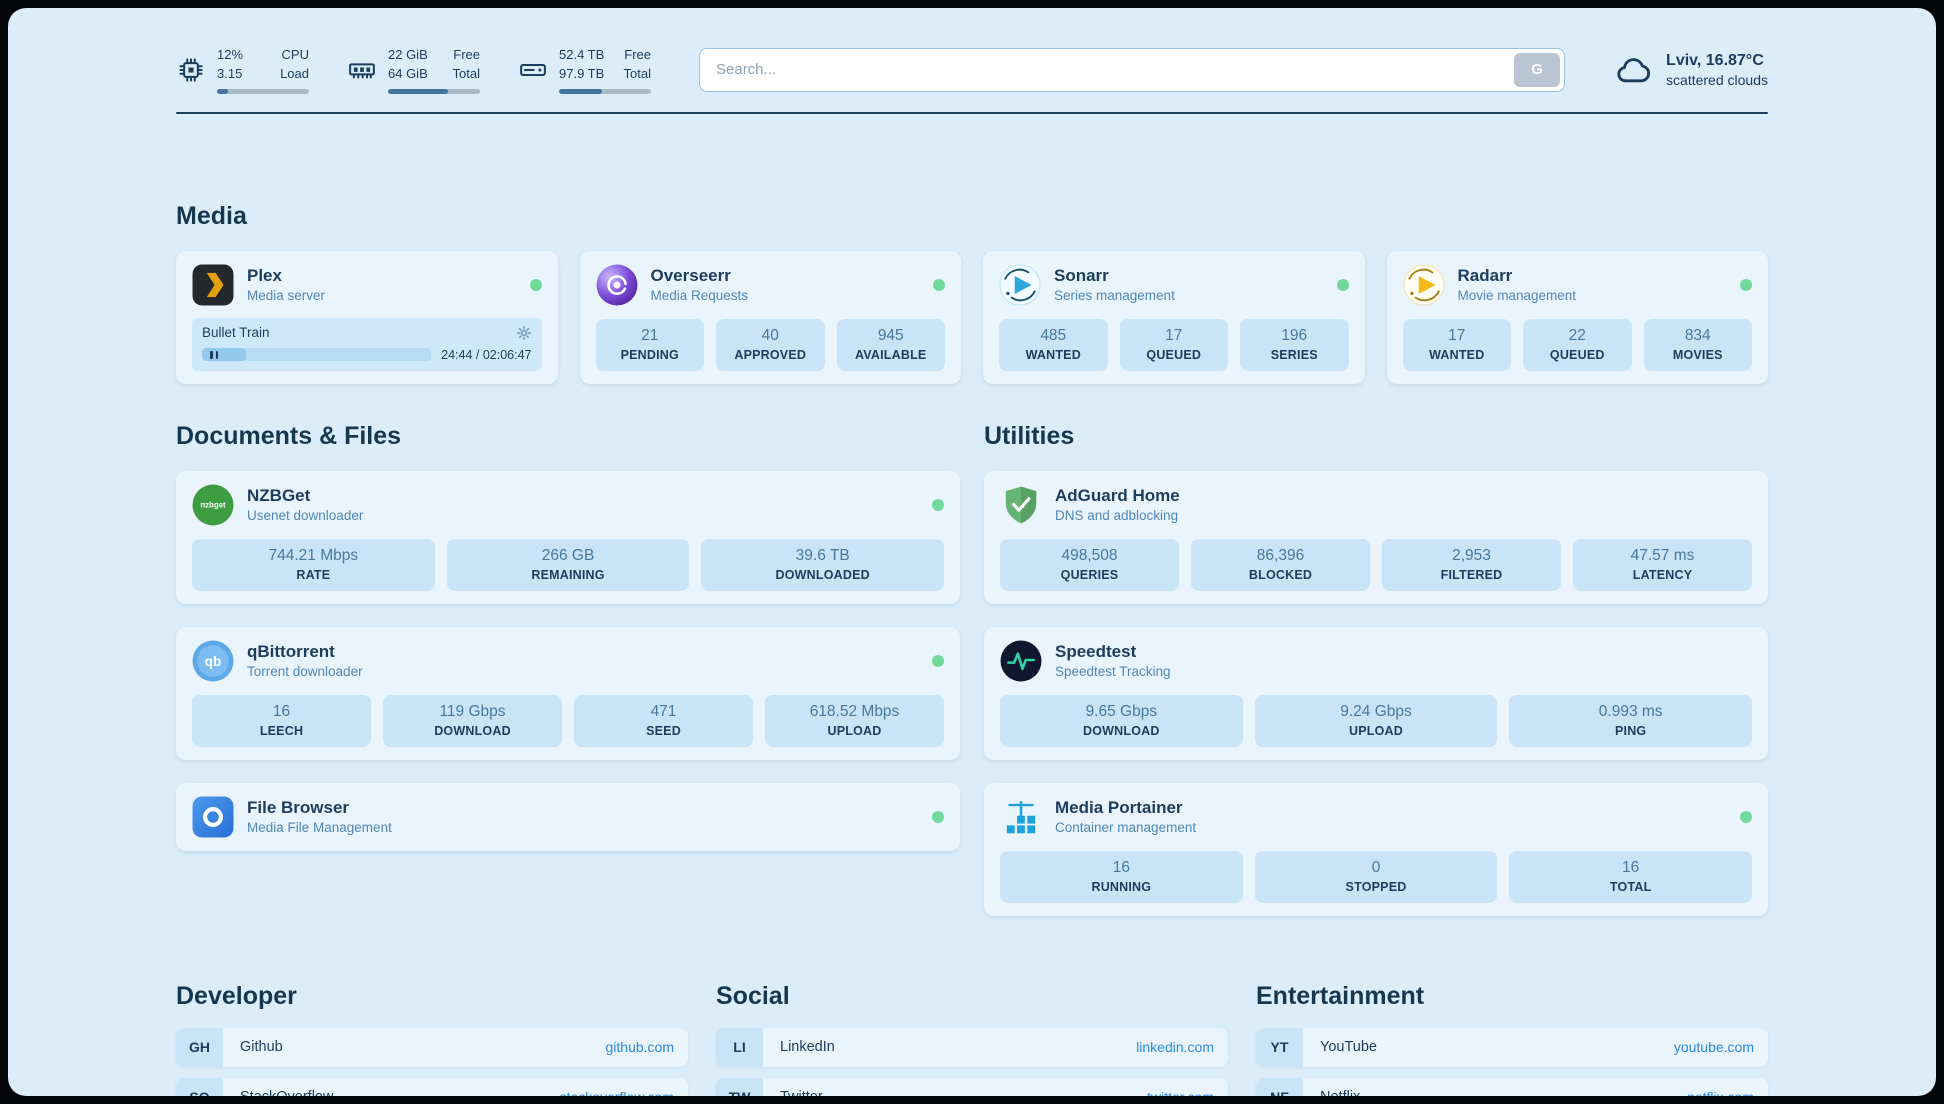  What do you see at coordinates (1577, 354) in the screenshot?
I see `stat-label: QUEUED` at bounding box center [1577, 354].